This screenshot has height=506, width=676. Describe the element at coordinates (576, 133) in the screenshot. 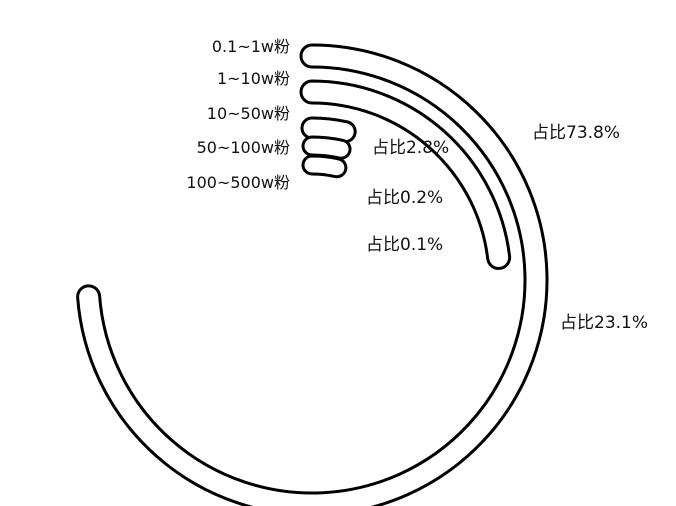

I see `data-label-0: 占比73.8%` at that location.